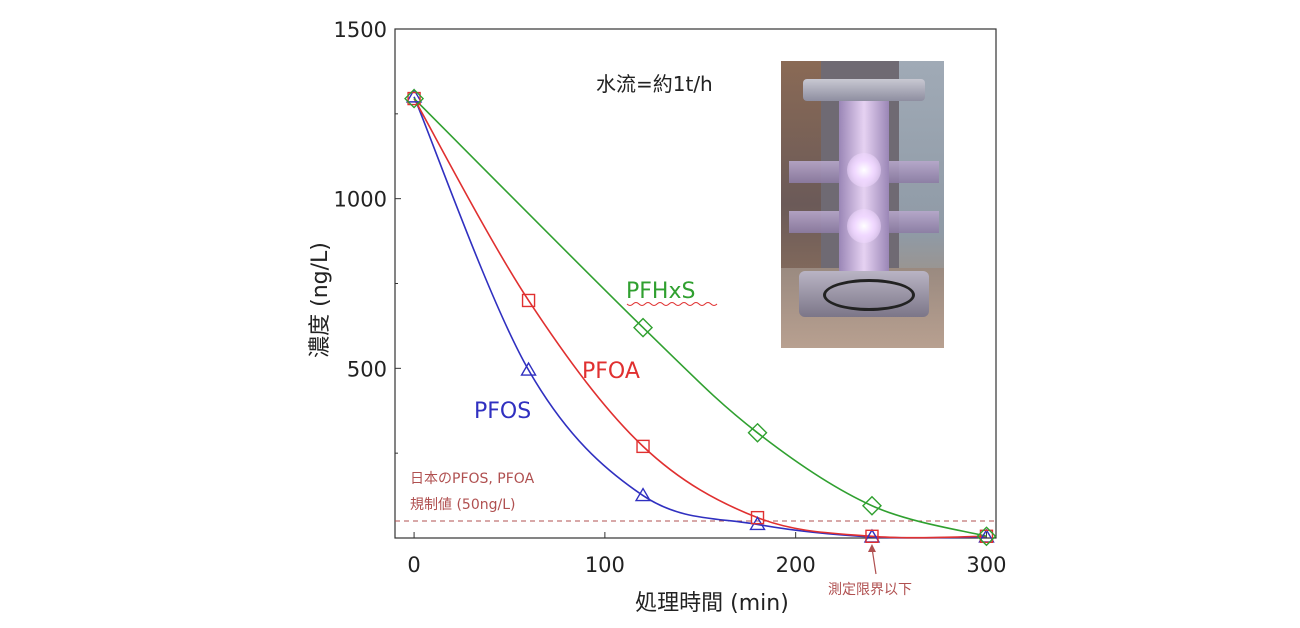  I want to click on spellcheck-underline, so click(672, 304).